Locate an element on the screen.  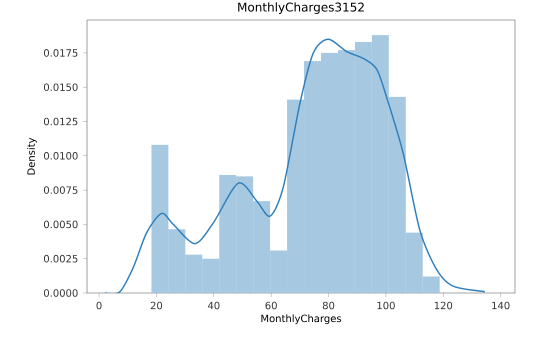
y-tick-label: 0.0000 is located at coordinates (61, 293).